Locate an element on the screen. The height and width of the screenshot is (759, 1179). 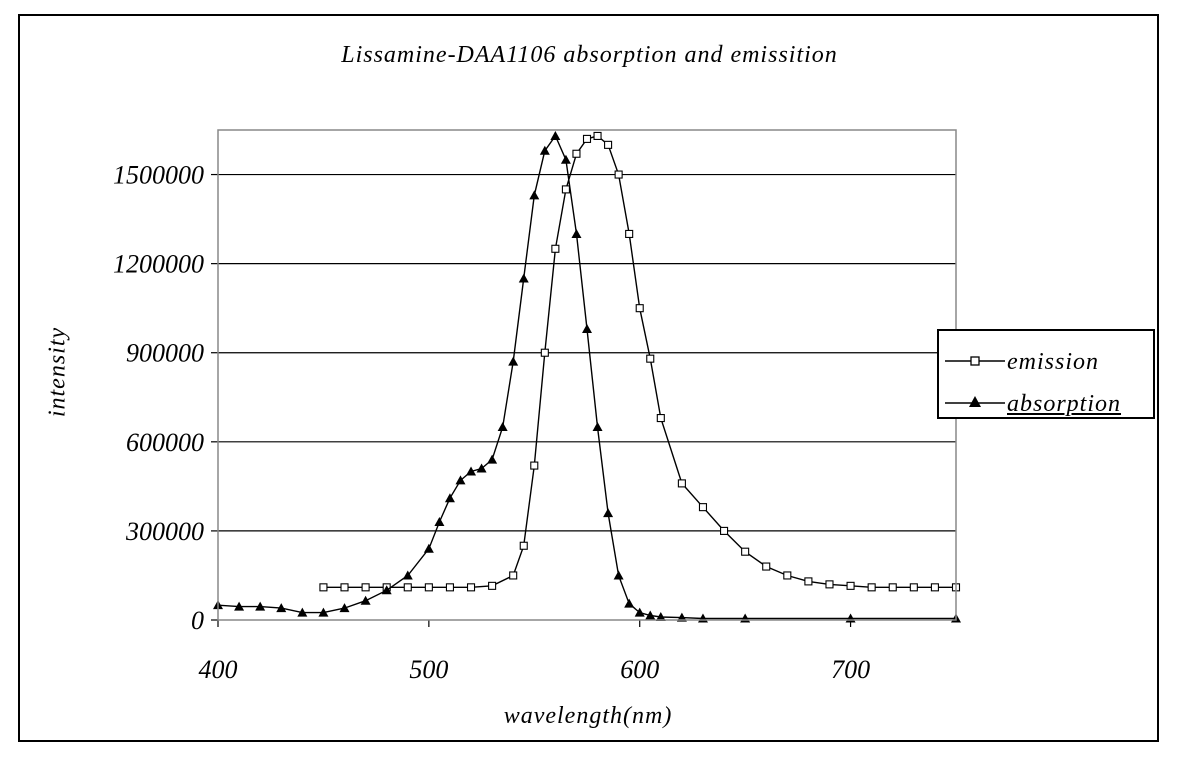
legend-label-absorption: absorption is located at coordinates (1064, 404).